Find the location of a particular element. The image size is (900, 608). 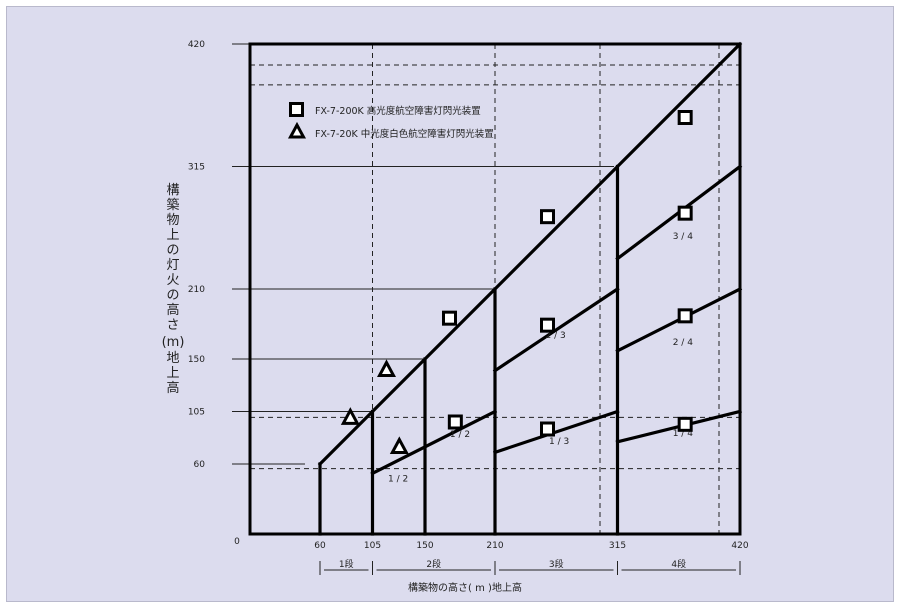

y-axis-title-char: 築 is located at coordinates (172, 205).